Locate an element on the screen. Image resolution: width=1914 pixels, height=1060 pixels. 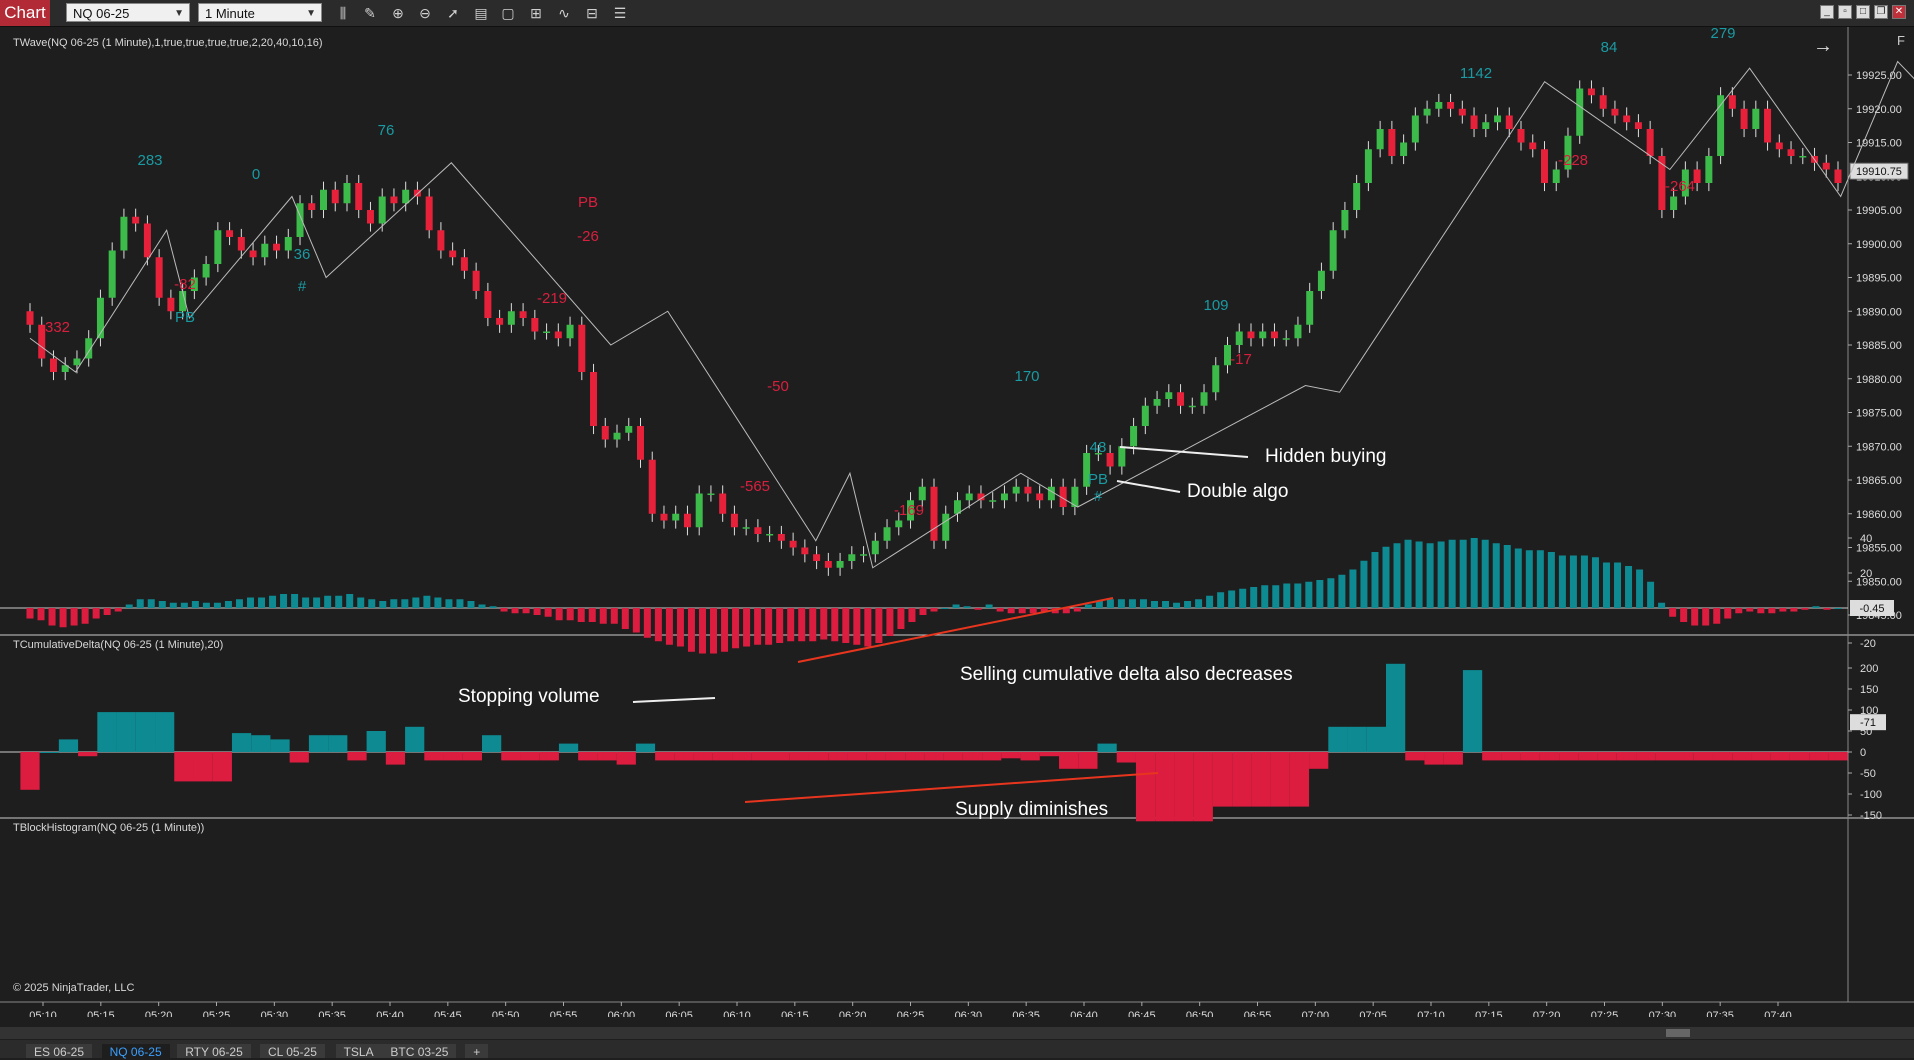
wave-label: 170 is located at coordinates (1026, 376).